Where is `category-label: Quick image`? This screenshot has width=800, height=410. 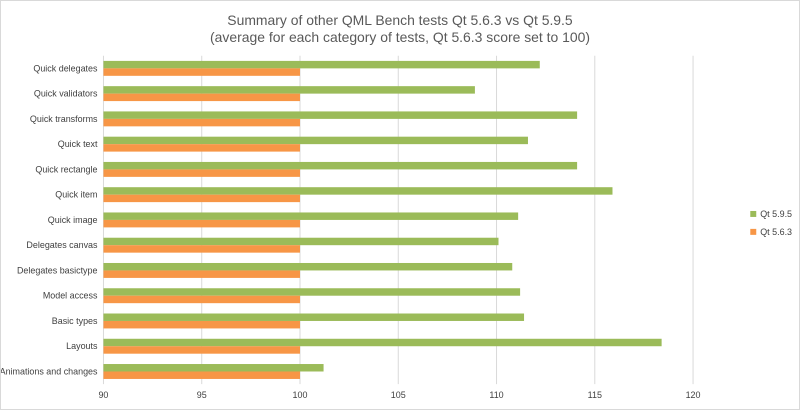 category-label: Quick image is located at coordinates (73, 220).